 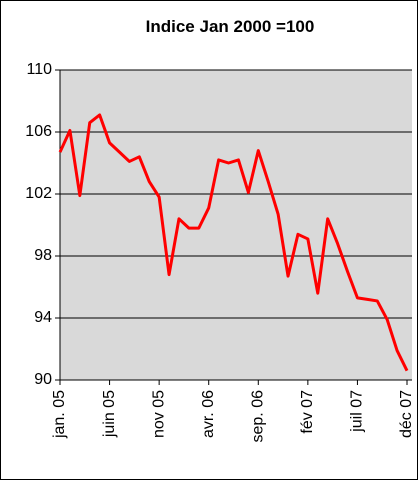 What do you see at coordinates (357, 411) in the screenshot?
I see `x-tick-label: juil 07` at bounding box center [357, 411].